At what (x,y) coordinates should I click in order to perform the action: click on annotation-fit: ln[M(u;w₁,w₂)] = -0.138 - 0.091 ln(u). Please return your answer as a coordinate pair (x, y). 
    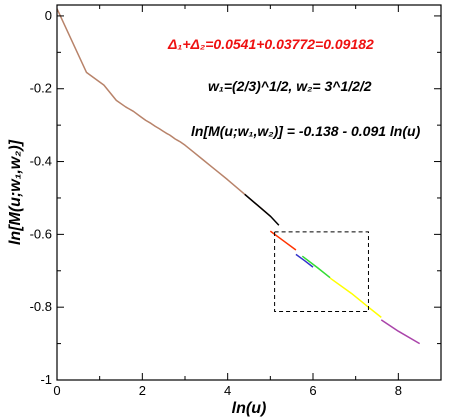
    Looking at the image, I should click on (306, 131).